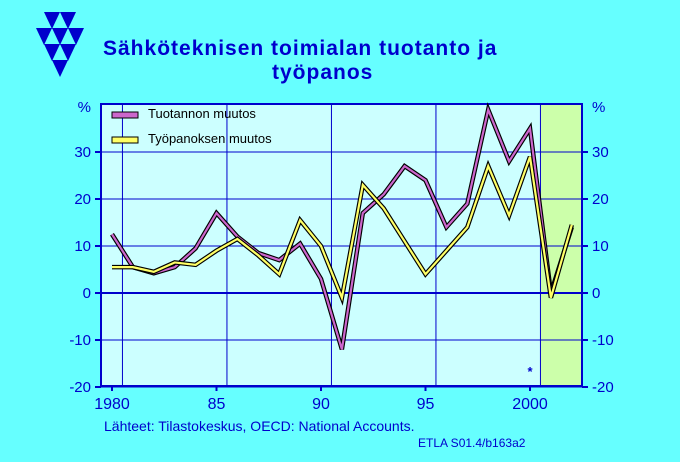  What do you see at coordinates (598, 107) in the screenshot?
I see `y-unit-right: %` at bounding box center [598, 107].